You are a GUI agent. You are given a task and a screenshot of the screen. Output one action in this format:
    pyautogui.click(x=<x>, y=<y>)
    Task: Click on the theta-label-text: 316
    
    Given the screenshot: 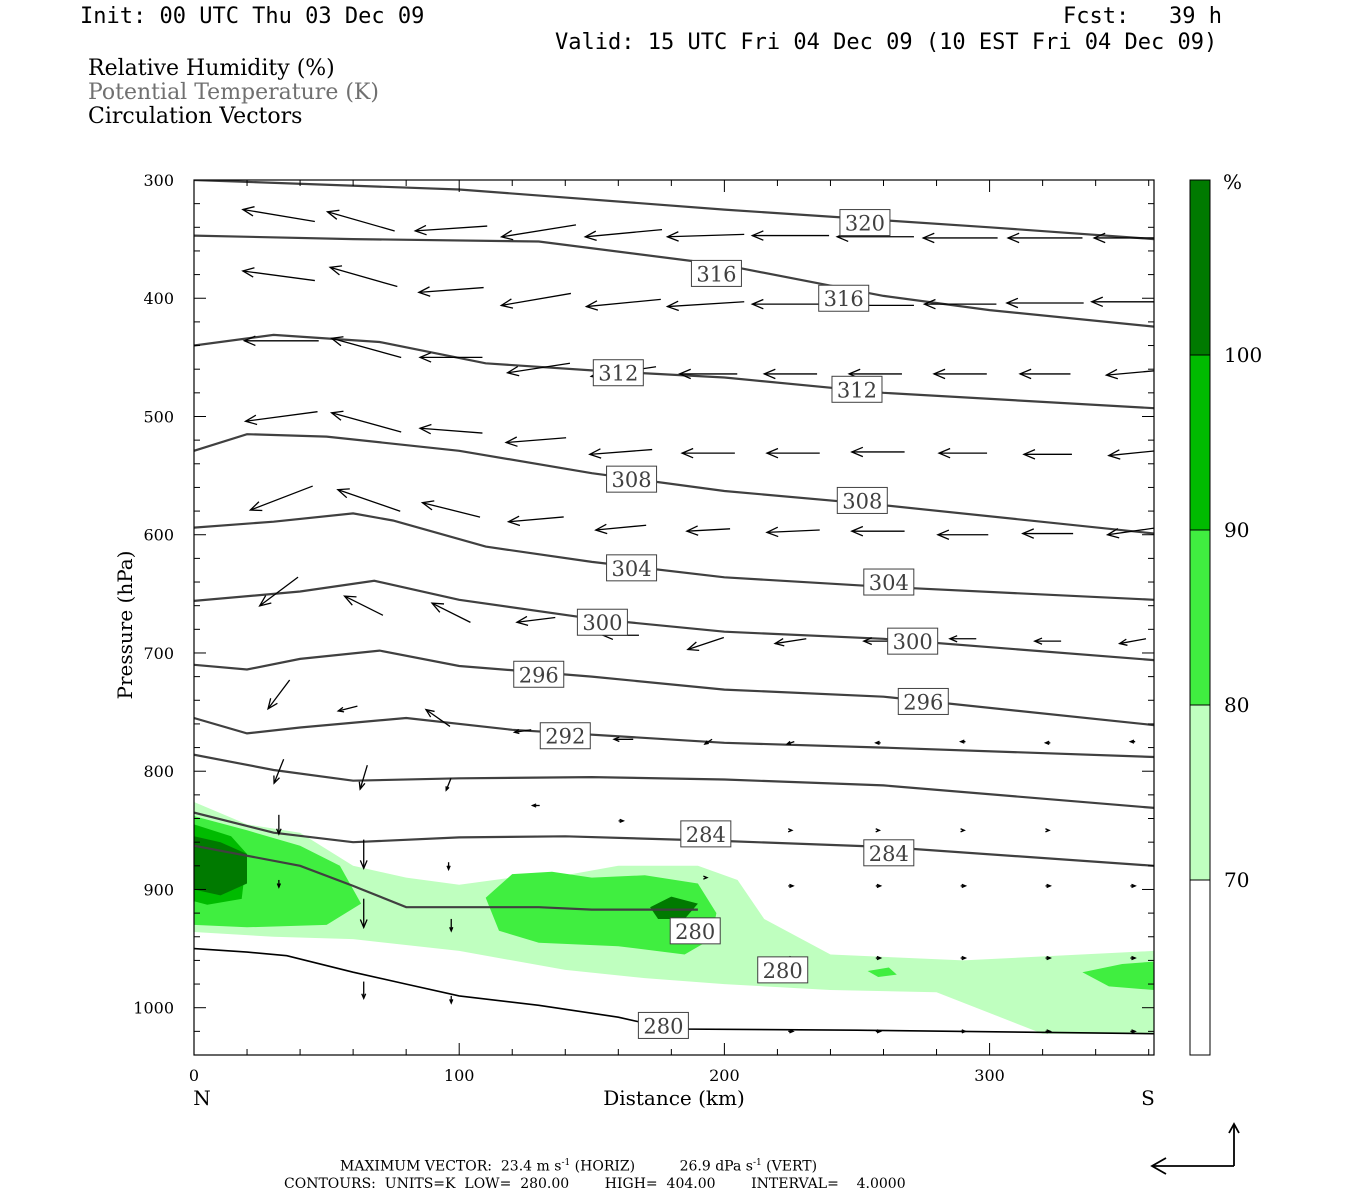 What is the action you would take?
    pyautogui.click(x=844, y=299)
    